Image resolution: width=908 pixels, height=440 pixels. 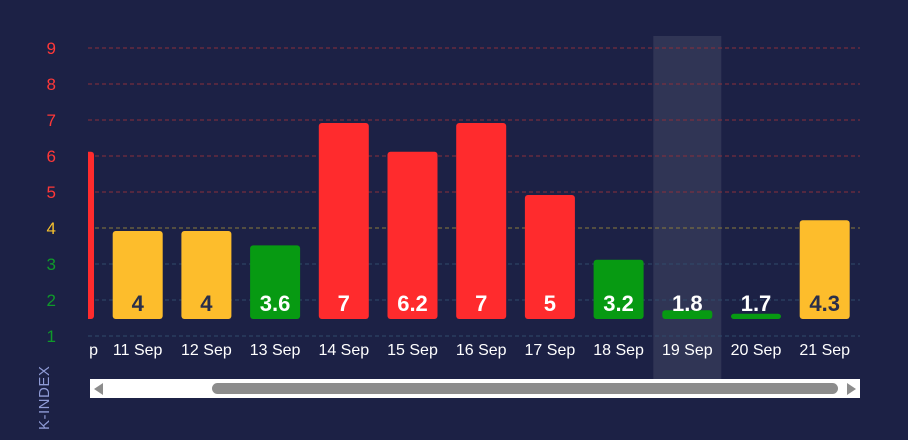 What do you see at coordinates (824, 350) in the screenshot?
I see `x-tick-label: 21 Sep` at bounding box center [824, 350].